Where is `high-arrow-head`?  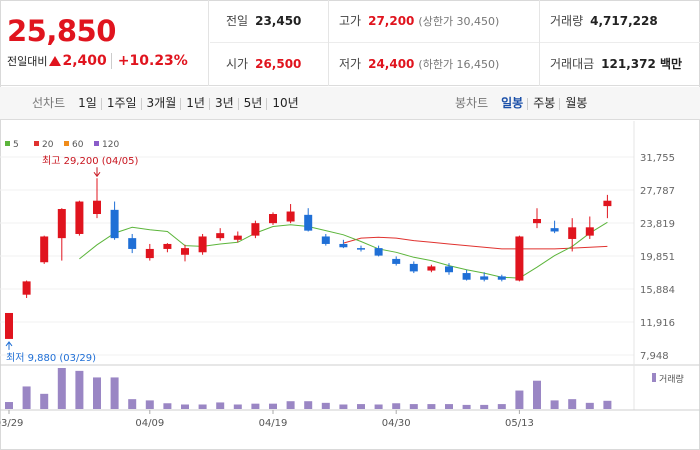 high-arrow-head is located at coordinates (97, 174).